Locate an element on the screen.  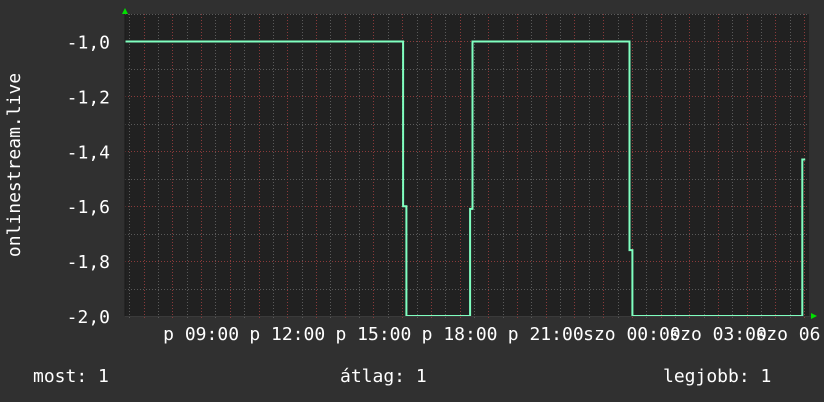
x-tick-label: p 15:00 is located at coordinates (373, 334).